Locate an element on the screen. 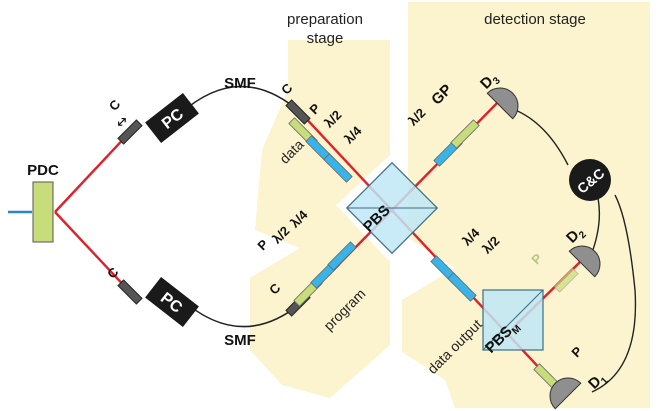 The width and height of the screenshot is (658, 411). coupler-top-left is located at coordinates (130, 132).